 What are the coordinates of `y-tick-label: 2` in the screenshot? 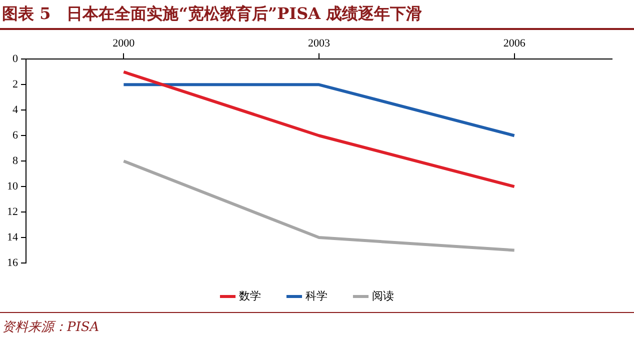 It's located at (15, 84).